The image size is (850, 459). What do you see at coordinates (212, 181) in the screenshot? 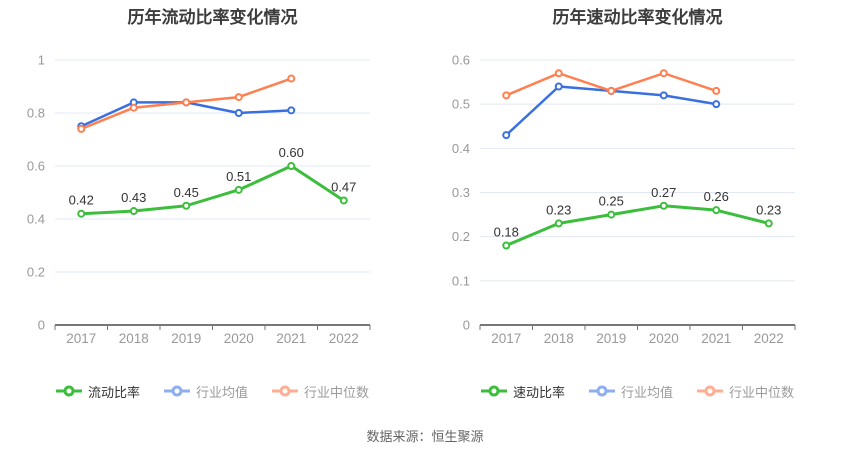
I see `series-line: 0.42 0.43 0.45 0.51 0.60 0.47` at bounding box center [212, 181].